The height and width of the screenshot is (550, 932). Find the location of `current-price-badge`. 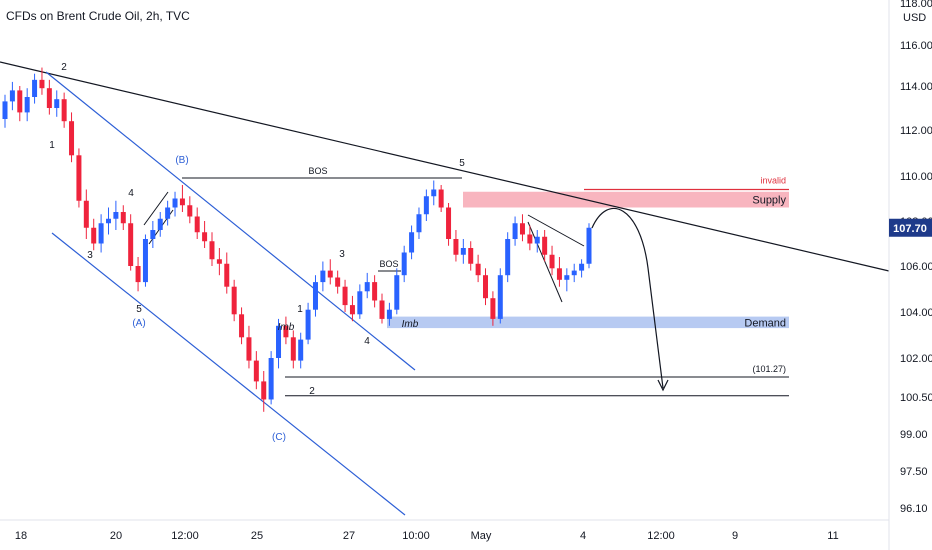

current-price-badge is located at coordinates (910, 227).